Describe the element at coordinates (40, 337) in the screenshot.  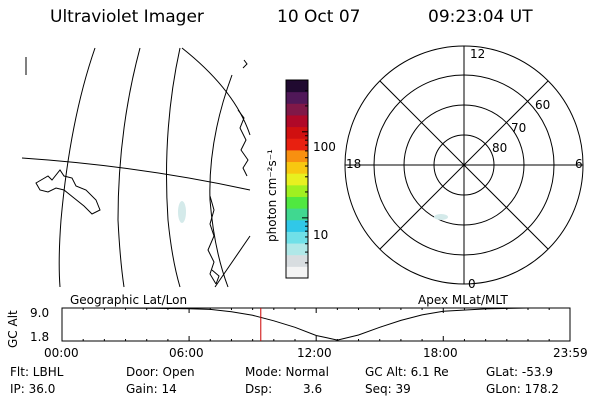
I see `timeline-ytick-bottom: 1.8` at that location.